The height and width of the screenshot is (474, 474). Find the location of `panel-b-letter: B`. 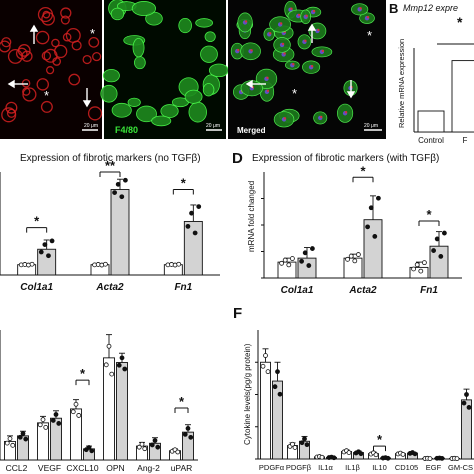

panel-b-letter: B is located at coordinates (393, 8).